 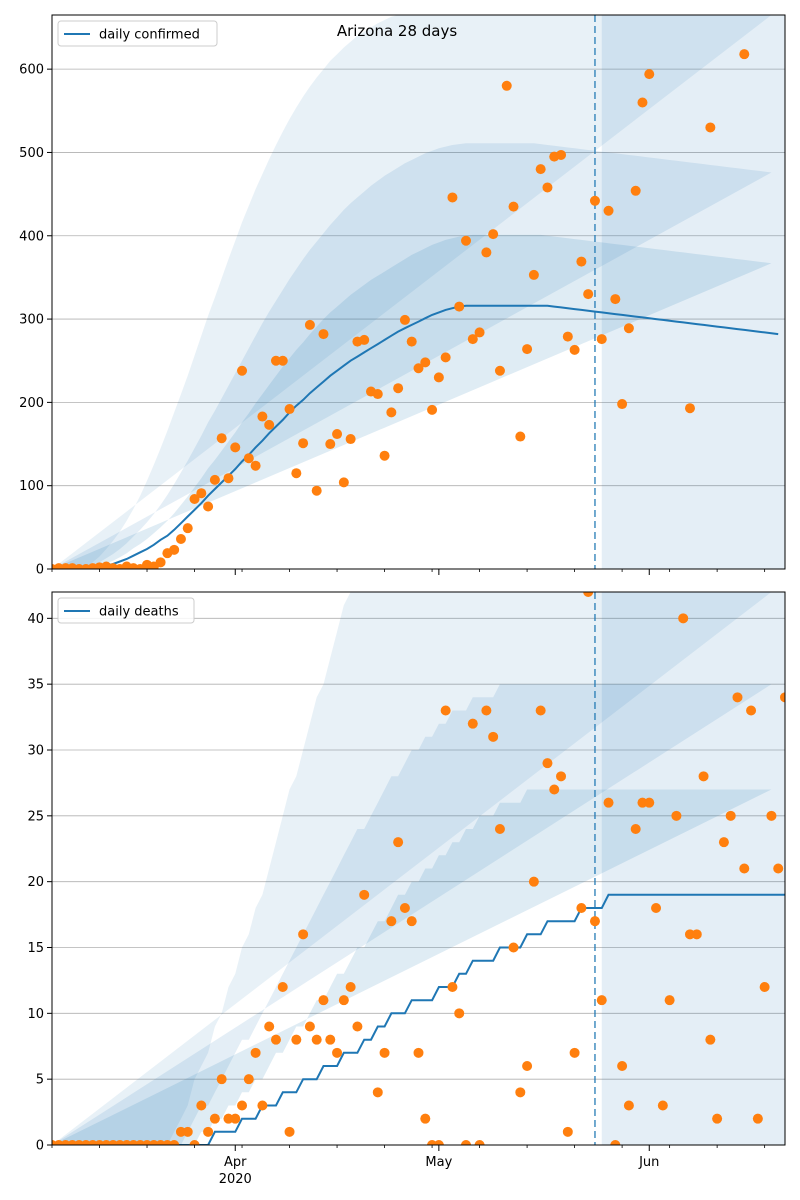 I want to click on y-tick-label: 15, so click(x=35, y=948).